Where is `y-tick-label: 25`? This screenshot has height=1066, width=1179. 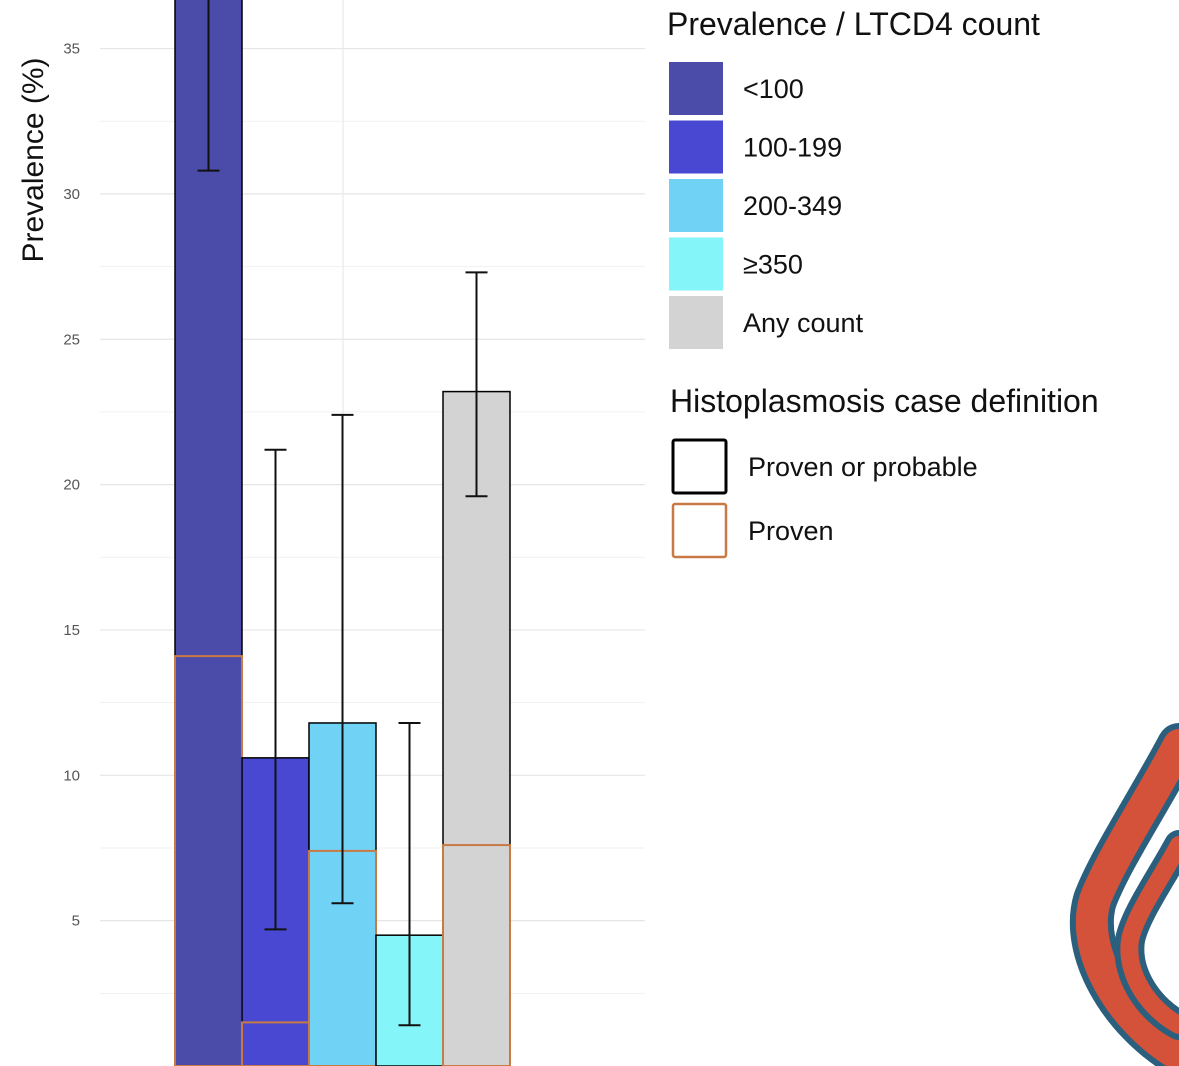
y-tick-label: 25 is located at coordinates (71, 339).